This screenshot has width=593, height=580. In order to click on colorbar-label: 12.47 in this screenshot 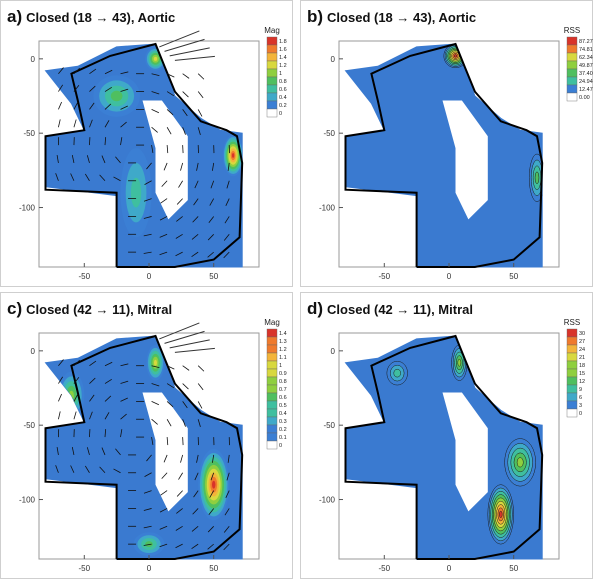, I will do `click(586, 90)`.